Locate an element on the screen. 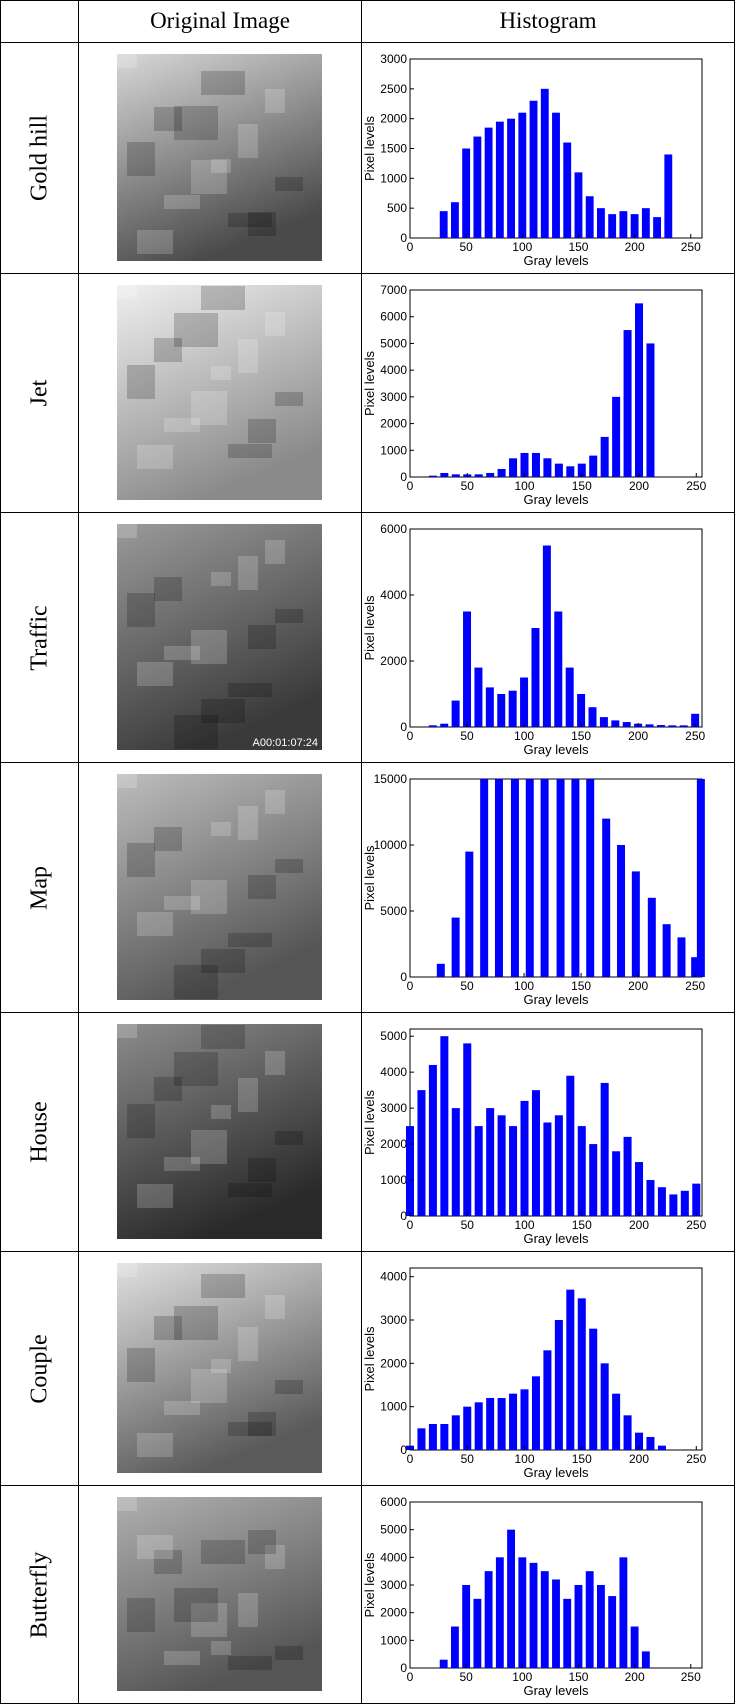 This screenshot has width=735, height=1707. label-cell: Butterfly is located at coordinates (40, 1594).